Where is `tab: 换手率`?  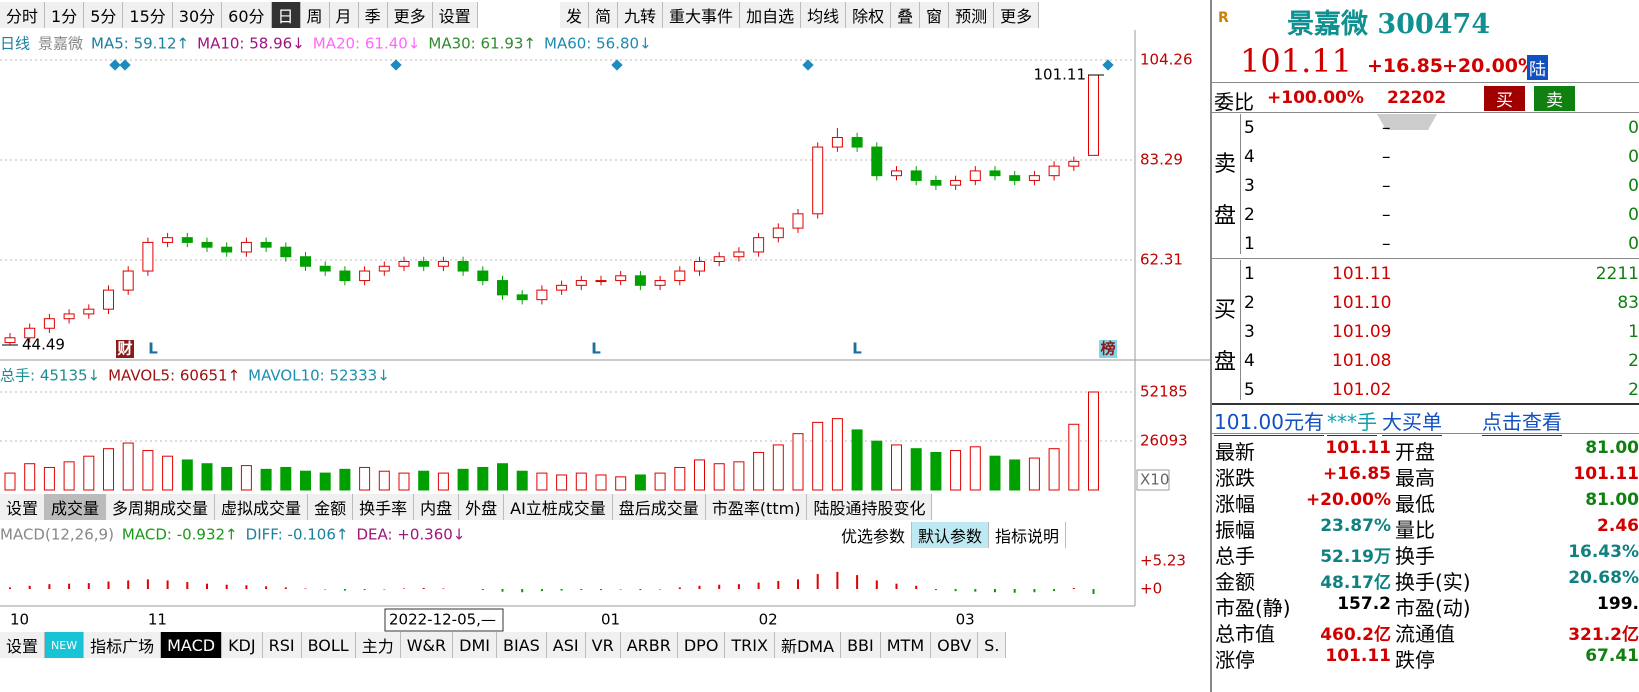
tab: 换手率 is located at coordinates (384, 507).